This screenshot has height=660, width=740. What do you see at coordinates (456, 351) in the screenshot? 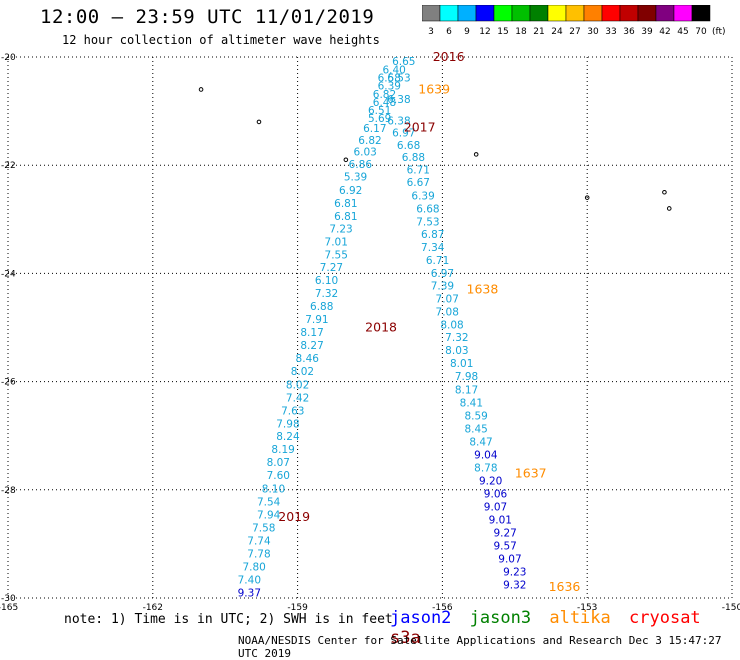
I see `wave-height-label: 8.03` at bounding box center [456, 351].